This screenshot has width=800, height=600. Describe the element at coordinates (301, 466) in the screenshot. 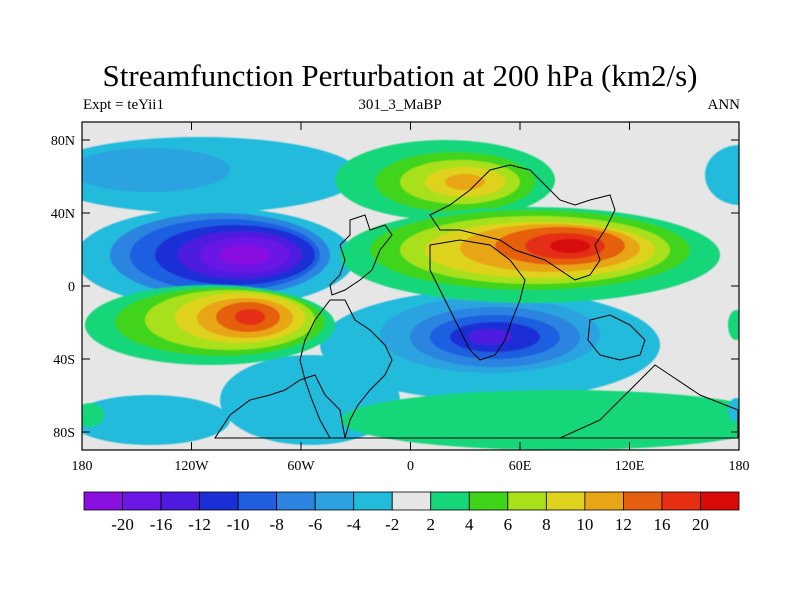

I see `x-tick-label: 60W` at that location.